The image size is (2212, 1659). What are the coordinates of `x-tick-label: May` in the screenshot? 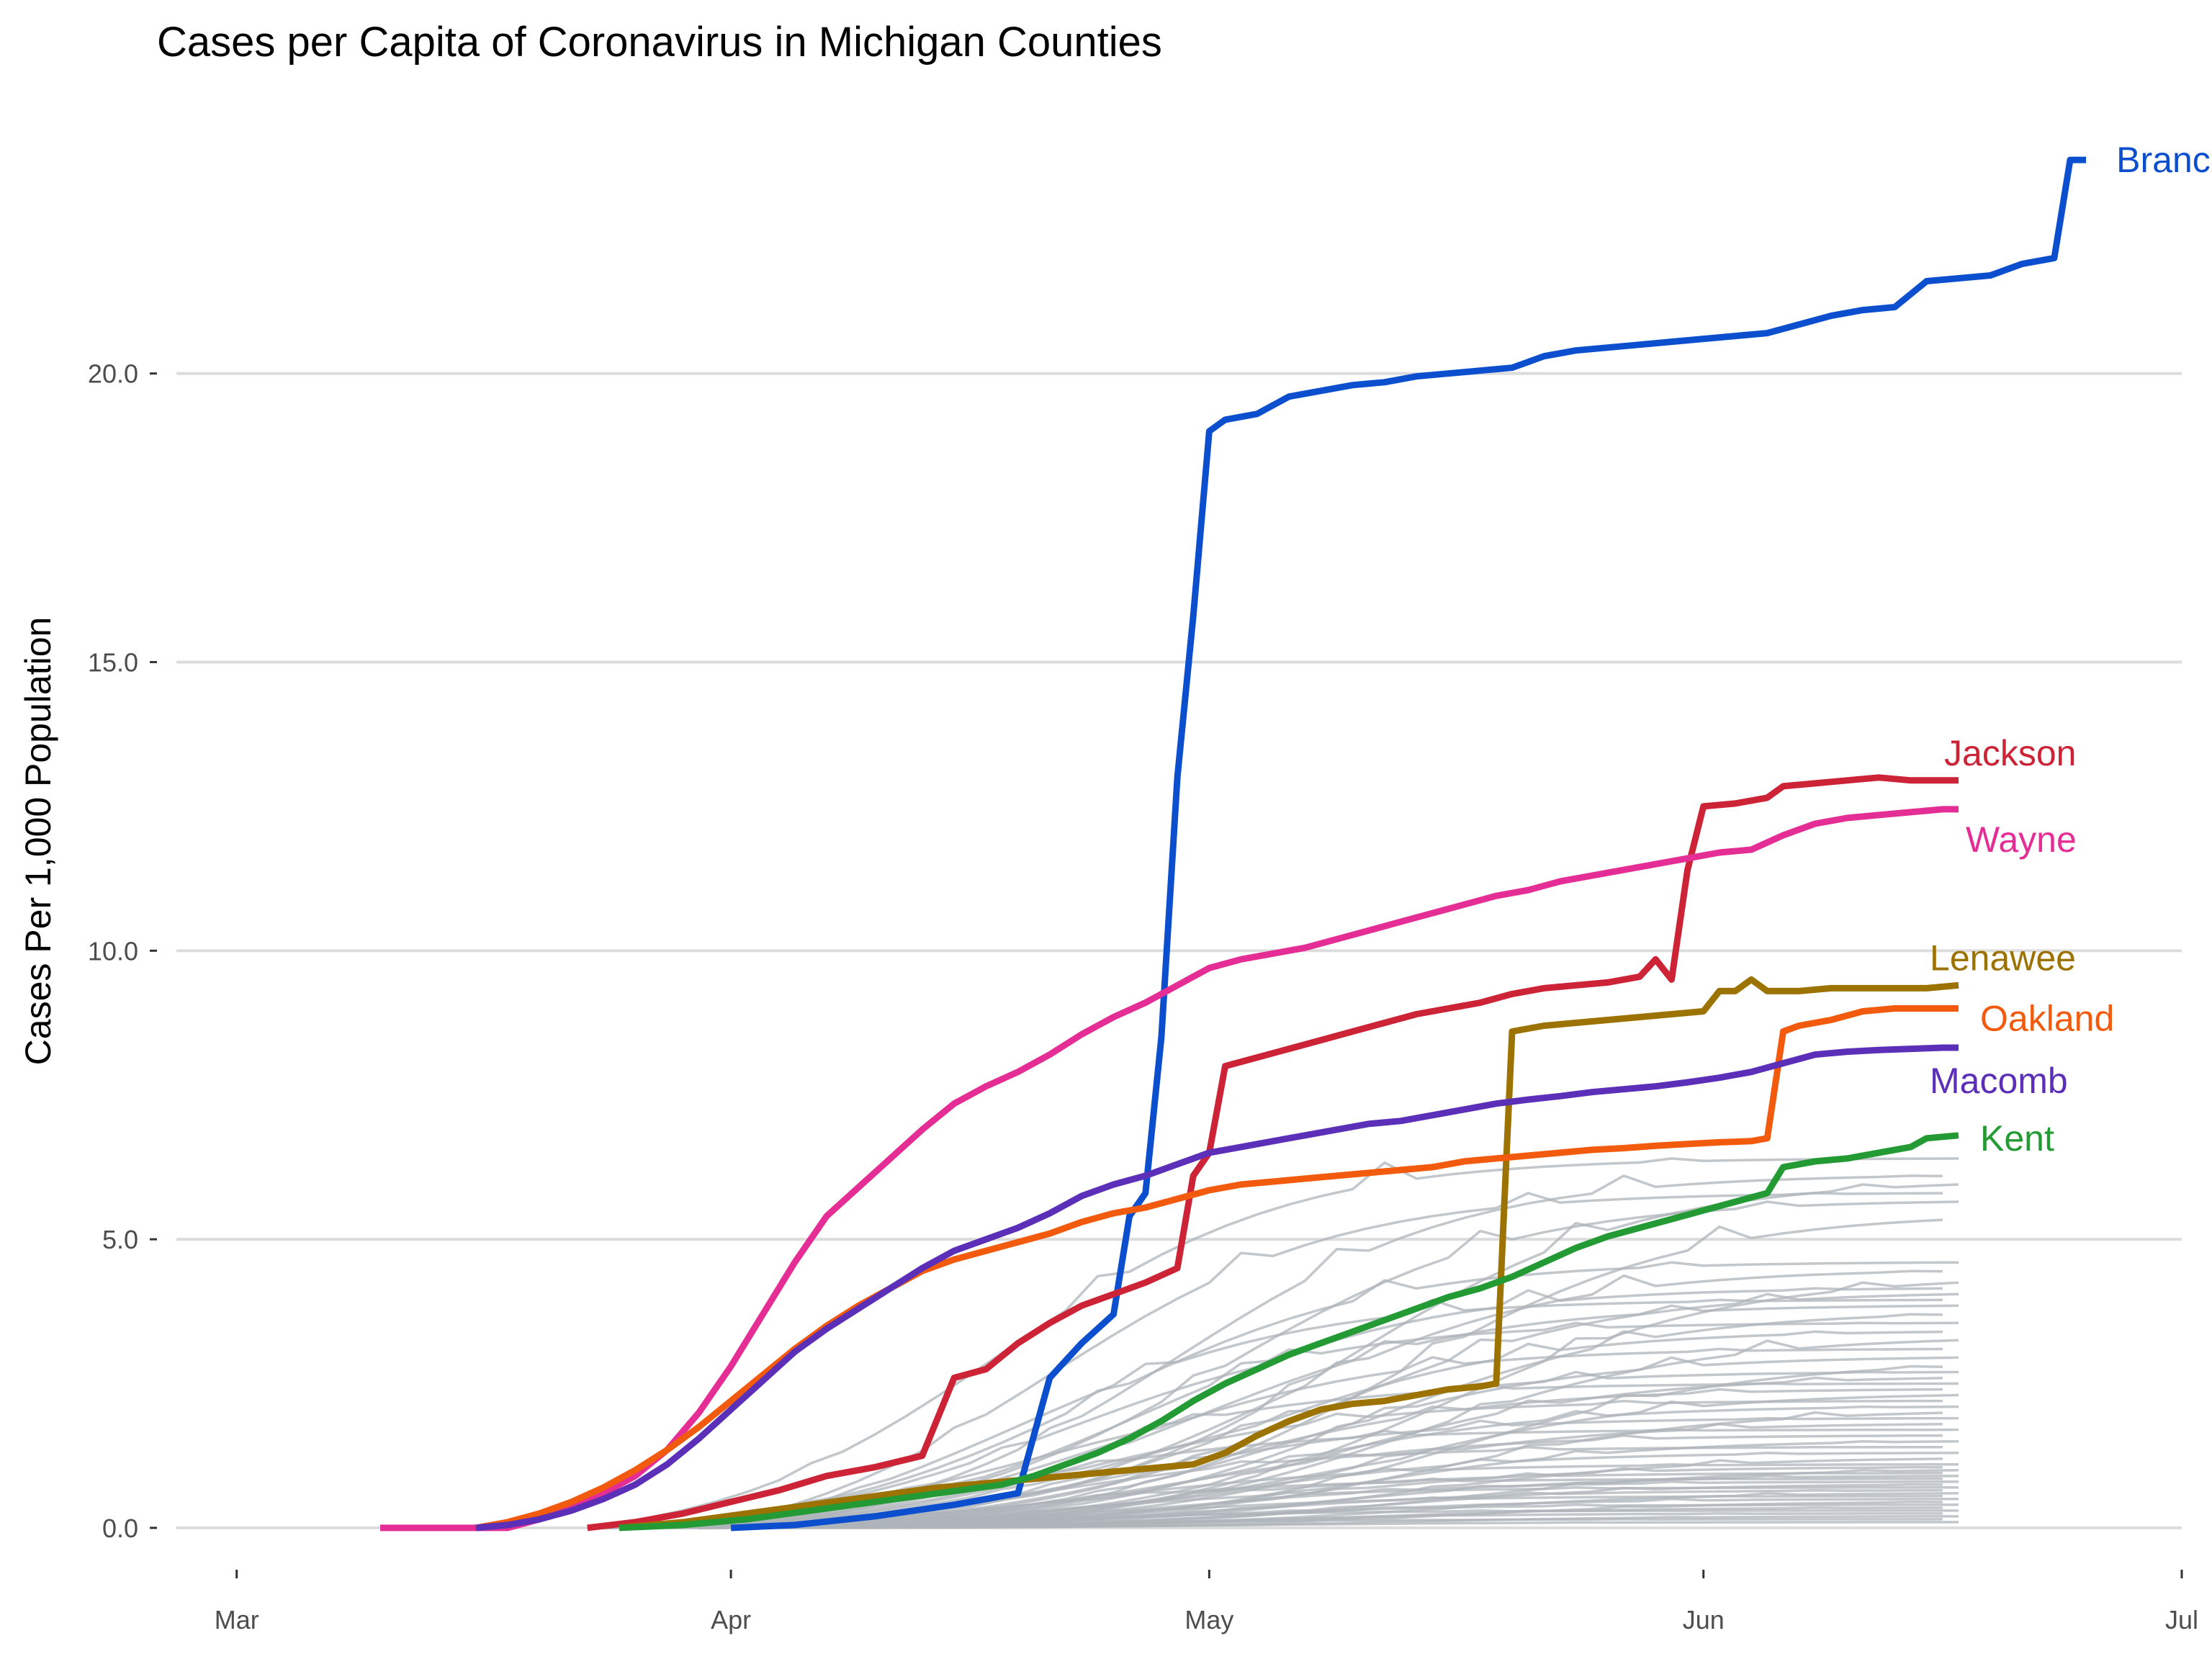 It's located at (1208, 1620).